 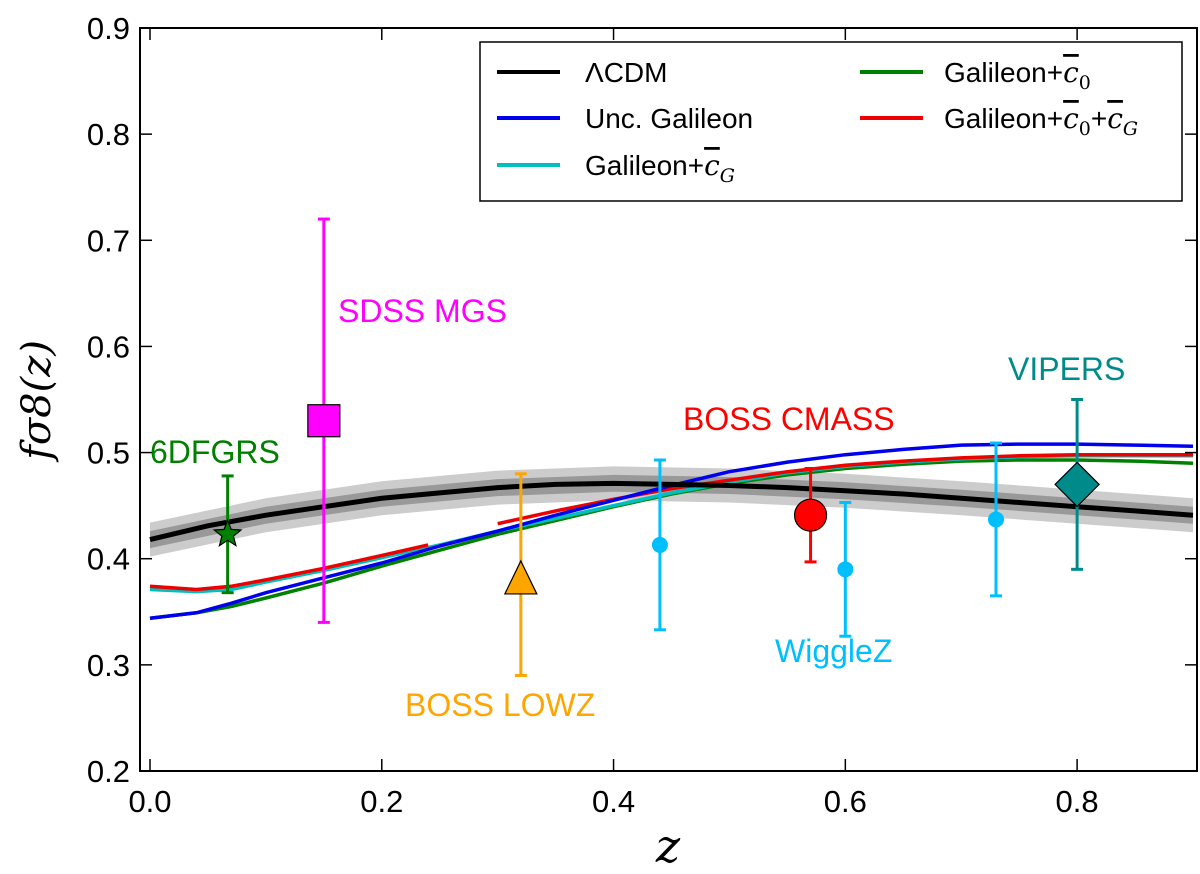 I want to click on legend-label-galileon-c0-cg-subscript2: G, so click(x=1130, y=129).